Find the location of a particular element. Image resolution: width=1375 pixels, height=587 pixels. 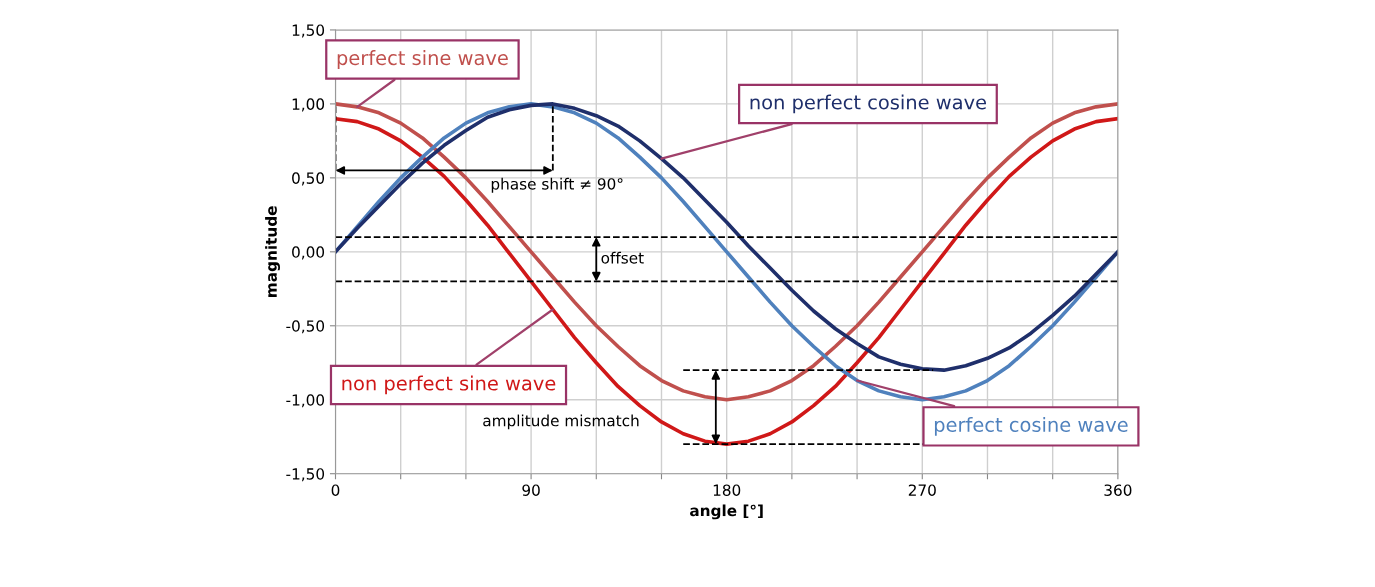

x-tick-label: 0 is located at coordinates (335, 490).